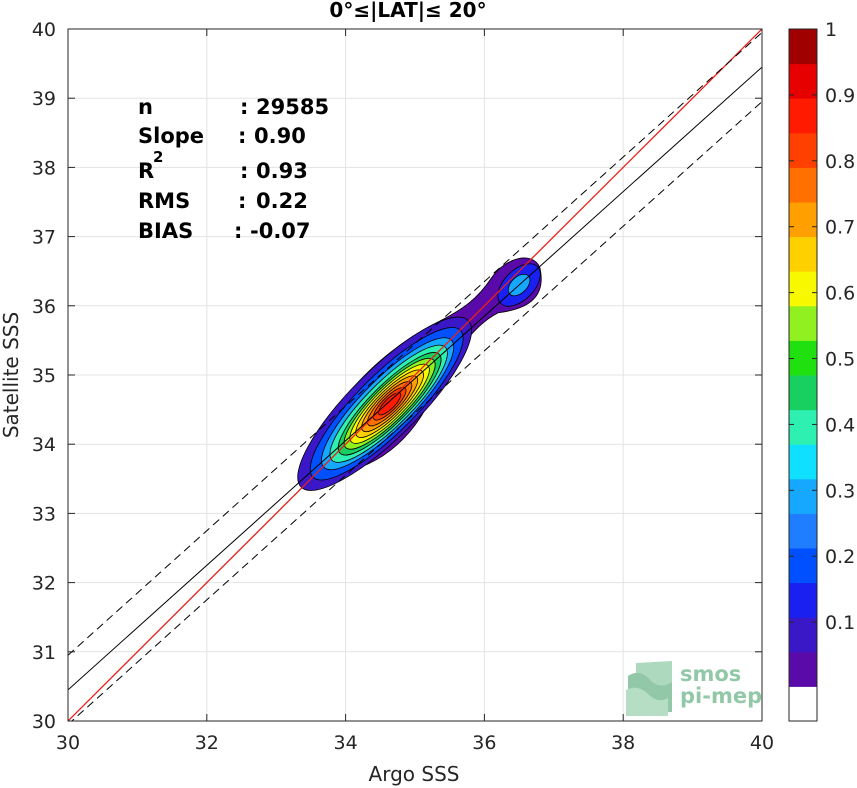  What do you see at coordinates (44, 307) in the screenshot?
I see `y-tick-label: 36` at bounding box center [44, 307].